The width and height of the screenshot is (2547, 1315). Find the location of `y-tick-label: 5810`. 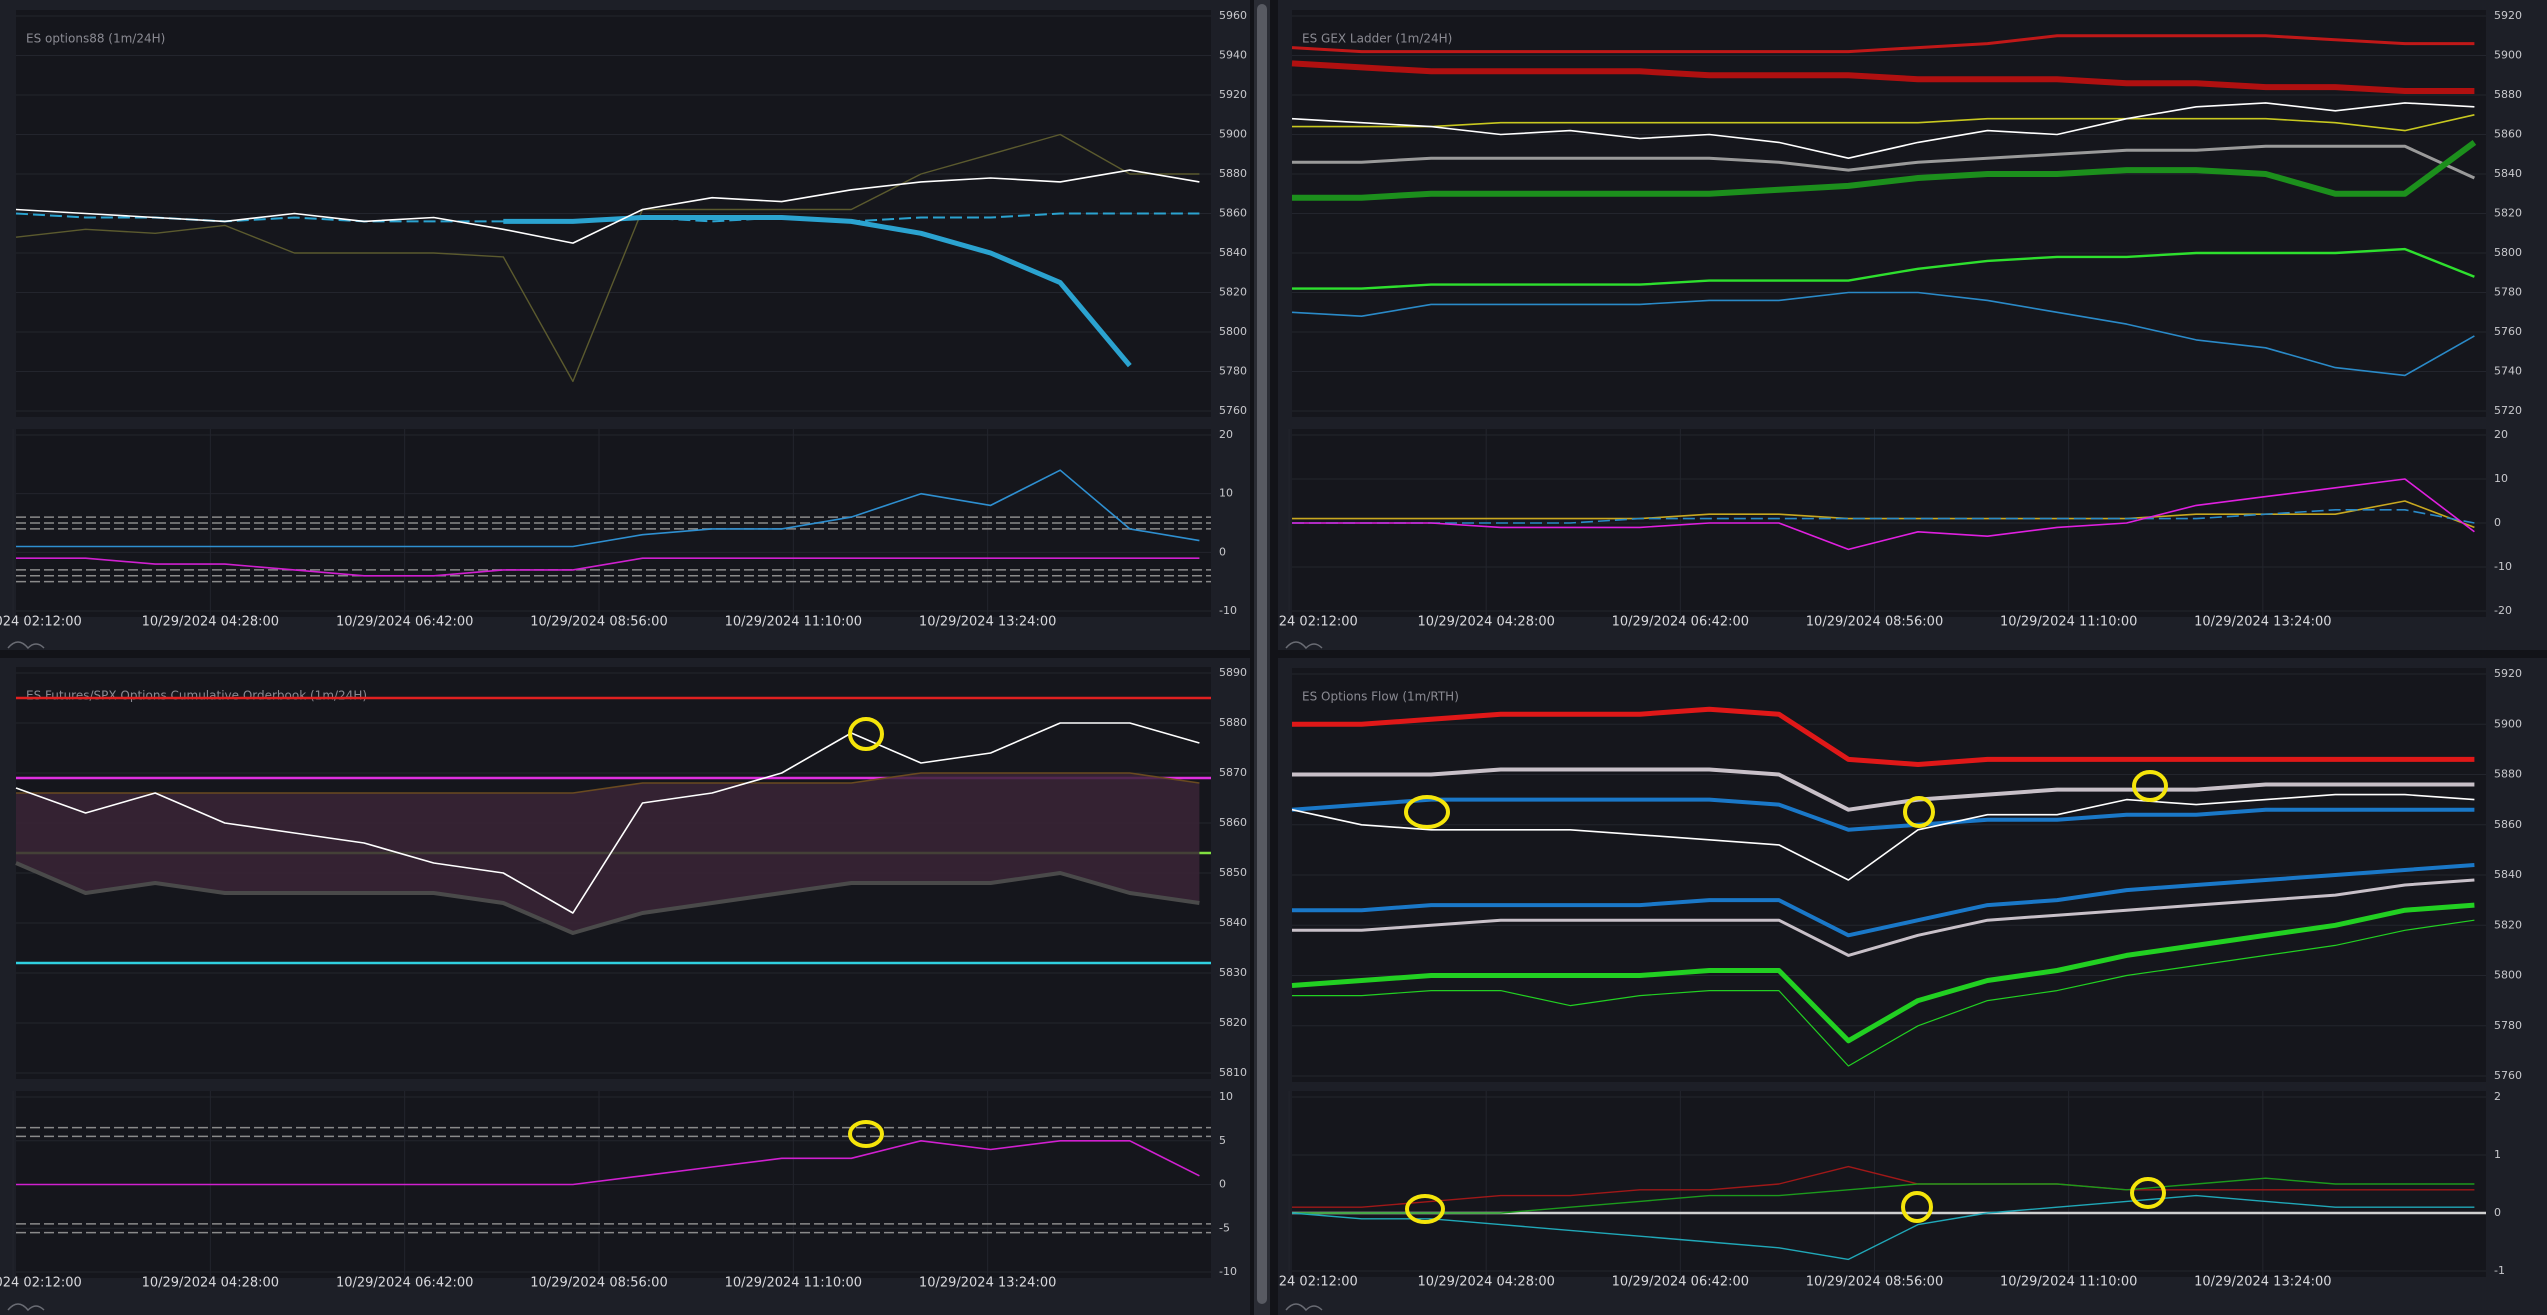

y-tick-label: 5810 is located at coordinates (1233, 1072).